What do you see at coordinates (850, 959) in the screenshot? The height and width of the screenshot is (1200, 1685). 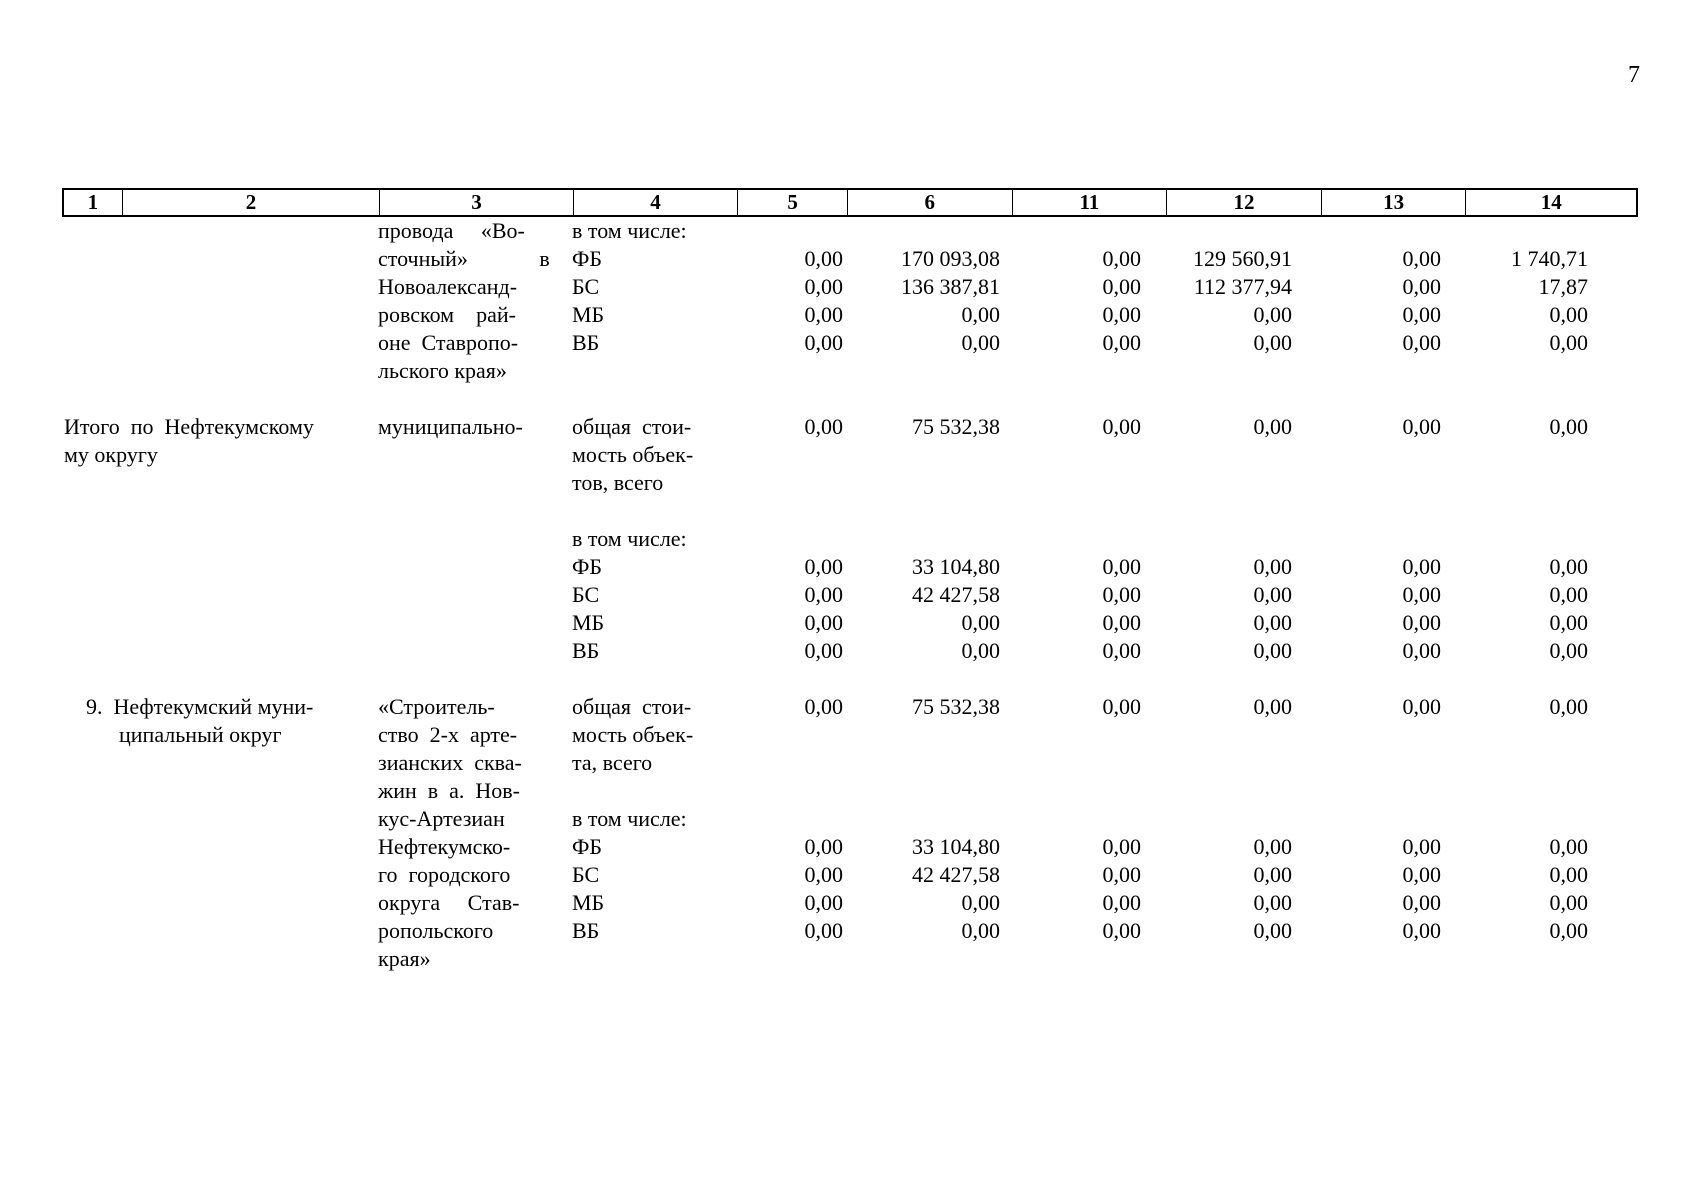 I see `table-row: края»` at bounding box center [850, 959].